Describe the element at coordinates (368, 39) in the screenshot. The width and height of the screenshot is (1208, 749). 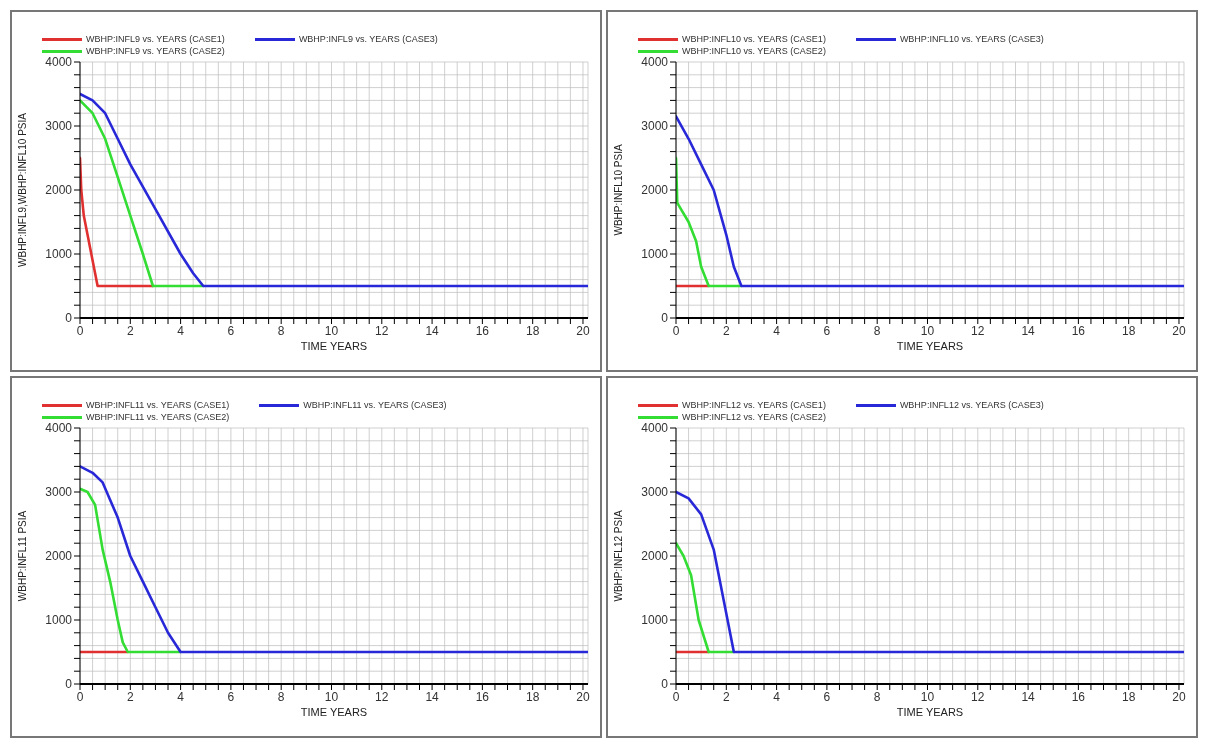
I see `legend-label: WBHP:INFL9 vs. YEARS (CASE3)` at that location.